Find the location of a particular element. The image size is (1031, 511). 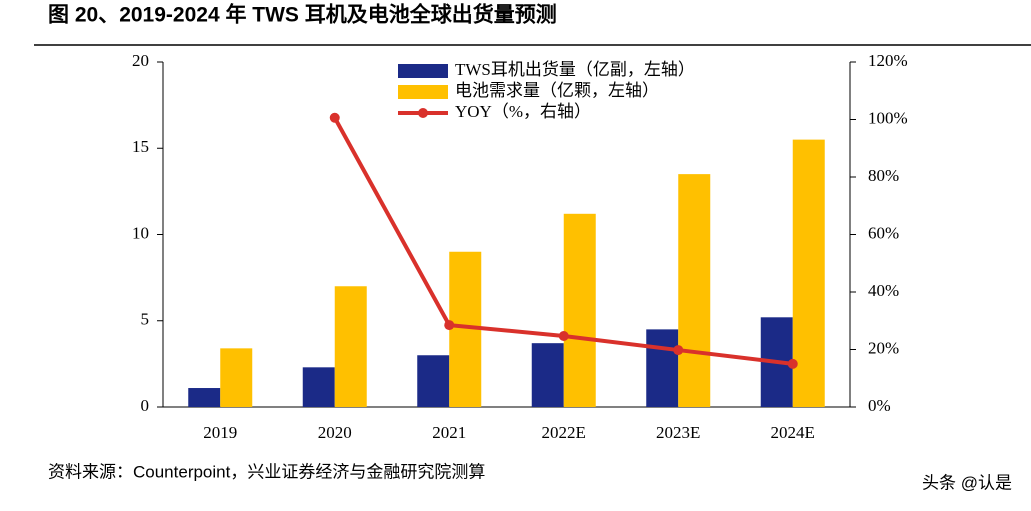

x-tick-label: 2020 is located at coordinates (335, 432).